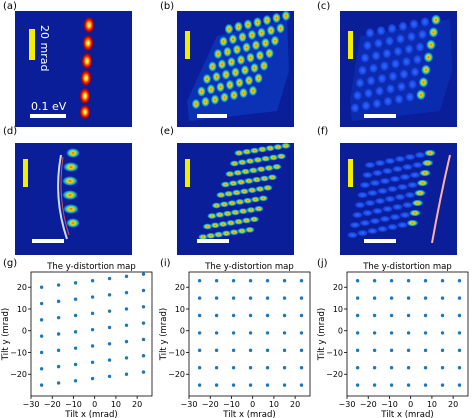 This screenshot has width=474, height=418. Describe the element at coordinates (432, 404) in the screenshot. I see `x-tick-label: 10` at that location.